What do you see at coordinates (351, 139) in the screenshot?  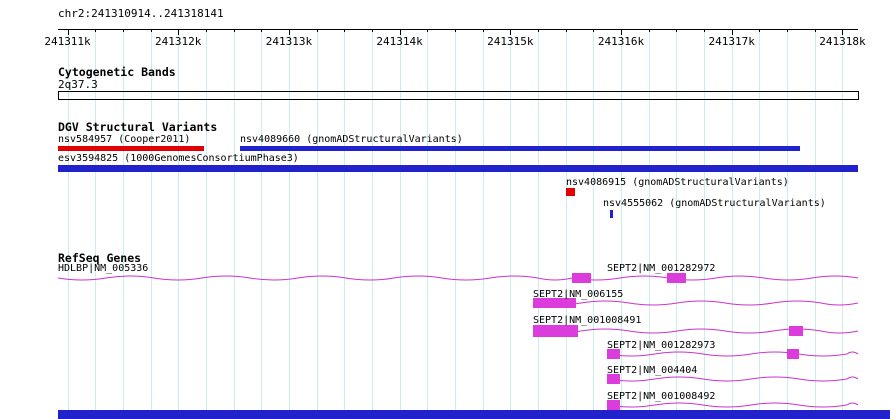 I see `variant-label-nsv4089660: nsv4089660 (gnomADStructuralVariants)` at bounding box center [351, 139].